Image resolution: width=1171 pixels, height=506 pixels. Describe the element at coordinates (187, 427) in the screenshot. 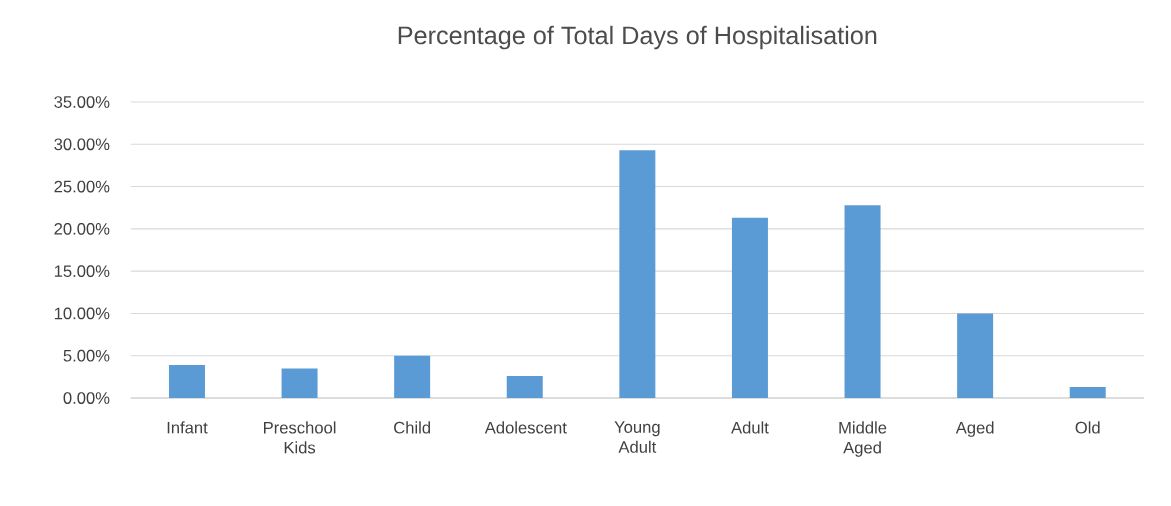

I see `x-tick-label: Infant` at that location.